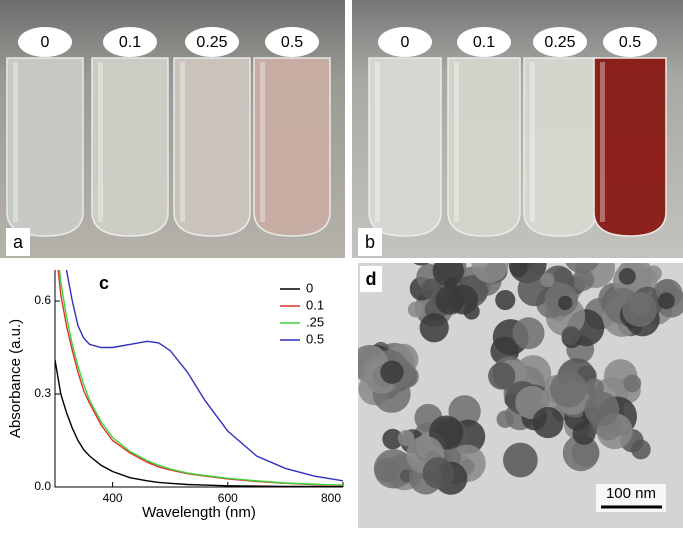  What do you see at coordinates (104, 283) in the screenshot?
I see `panel-label: c` at bounding box center [104, 283].